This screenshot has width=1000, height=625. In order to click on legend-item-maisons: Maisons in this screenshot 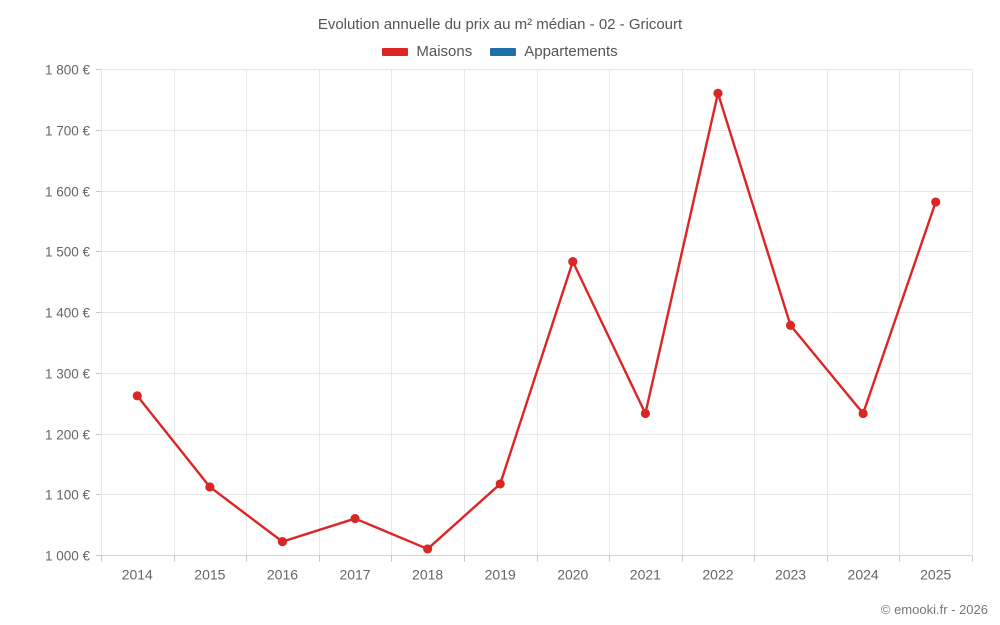, I will do `click(427, 51)`.